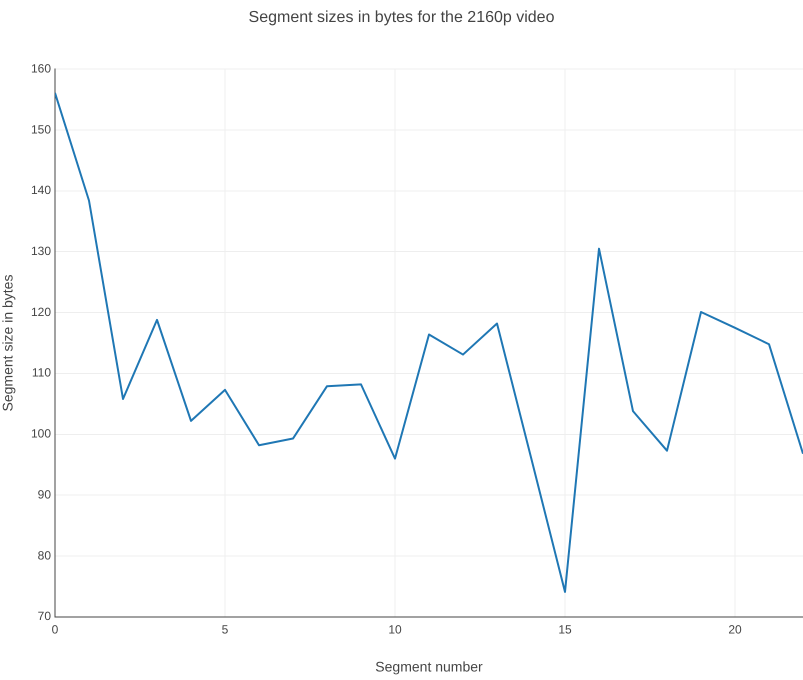 The height and width of the screenshot is (680, 803). I want to click on y-tick-label: 140, so click(41, 190).